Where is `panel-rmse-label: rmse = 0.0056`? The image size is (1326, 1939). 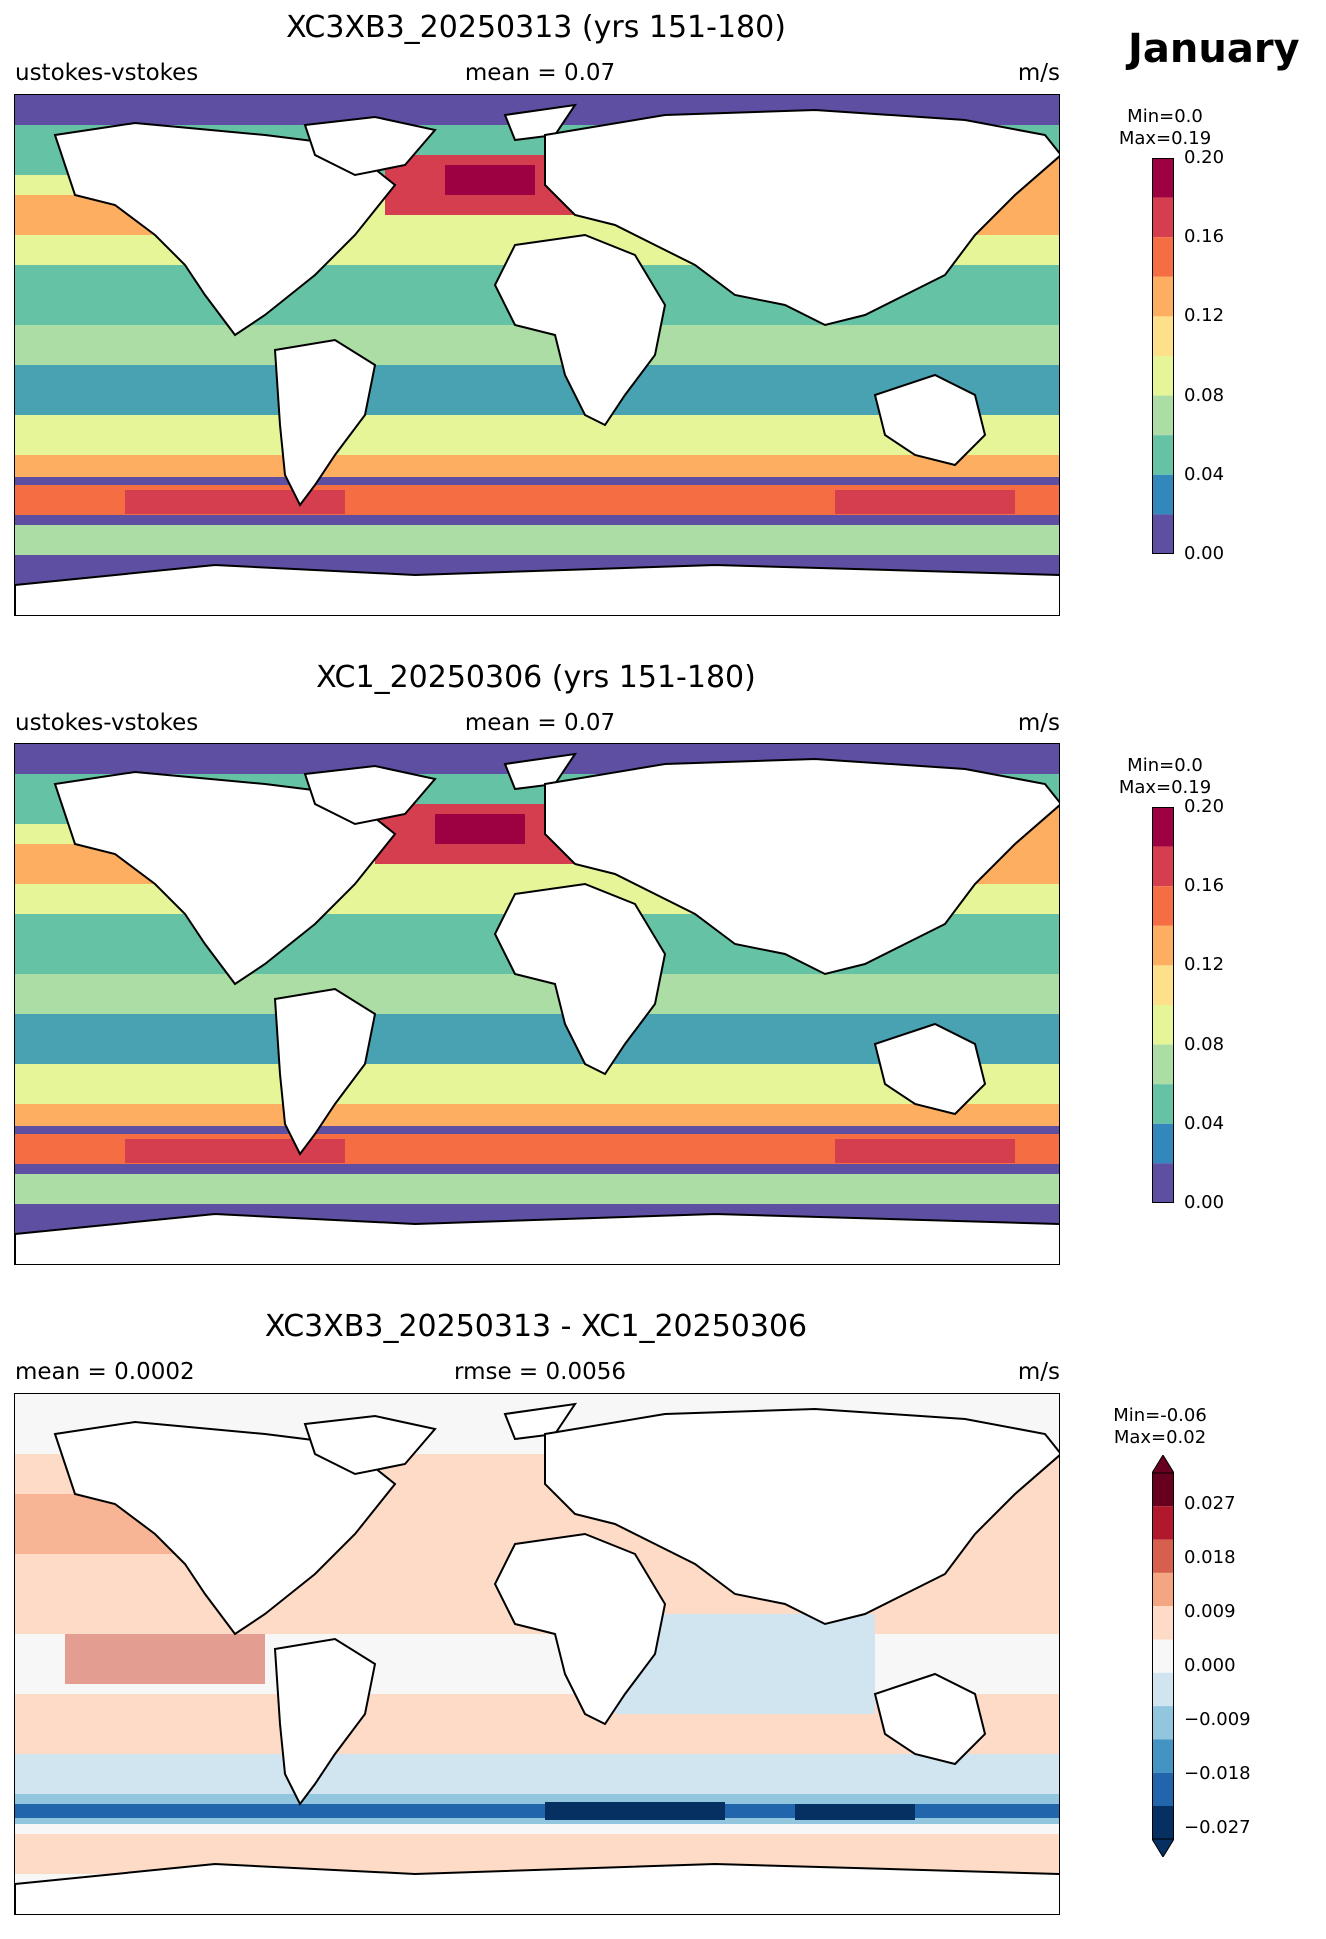
panel-rmse-label: rmse = 0.0056 is located at coordinates (540, 1372).